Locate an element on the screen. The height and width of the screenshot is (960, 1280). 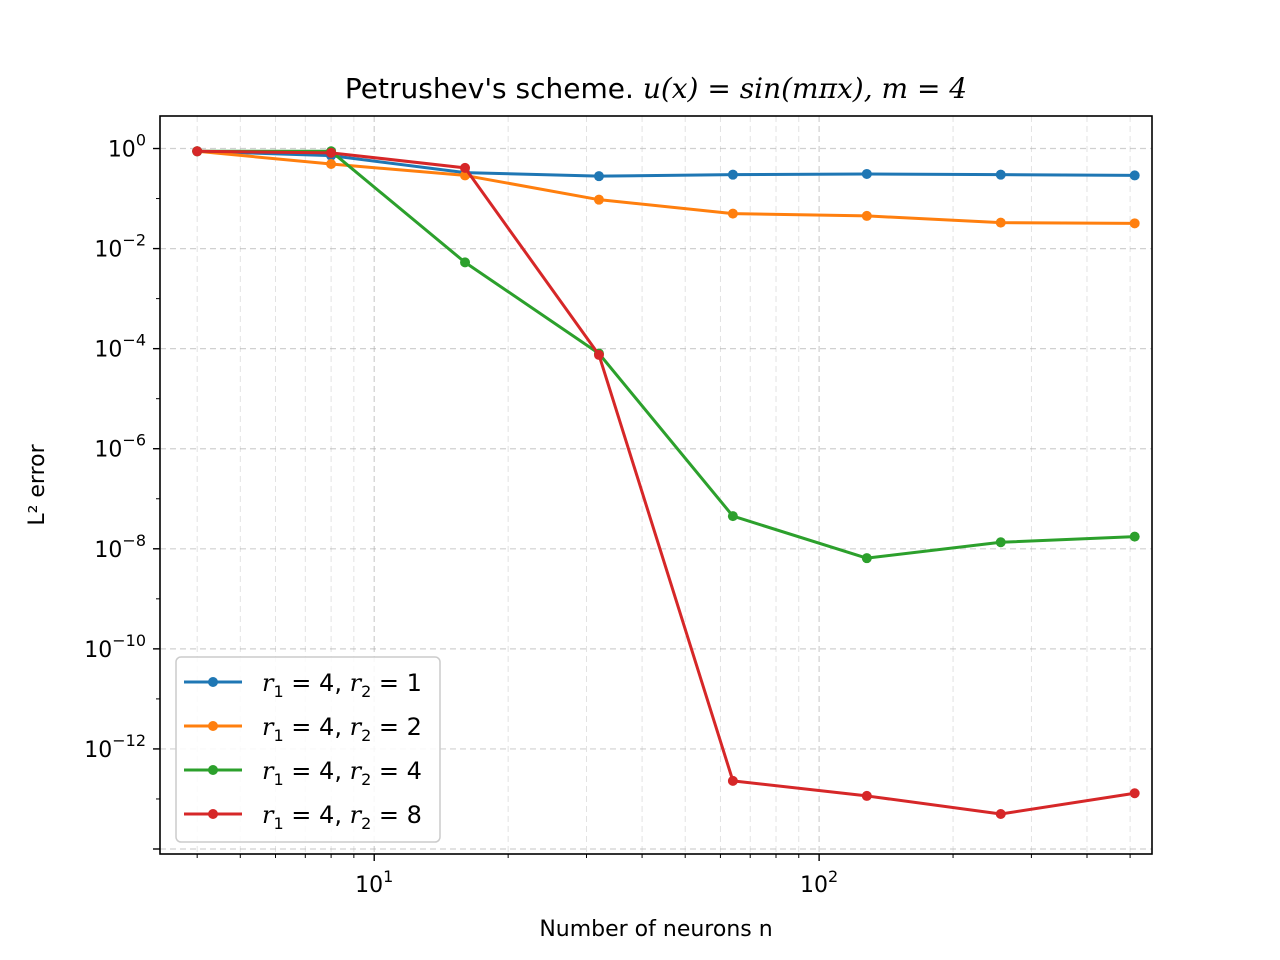
legend-item: r1 = 4, r2 = 4 is located at coordinates (303, 773).